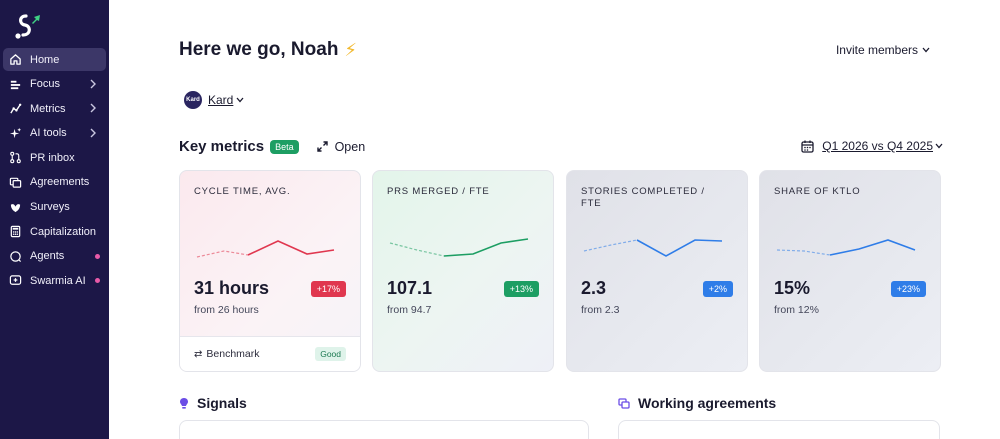 The width and height of the screenshot is (1000, 439). What do you see at coordinates (47, 256) in the screenshot?
I see `sidebar-item-label: Agents` at bounding box center [47, 256].